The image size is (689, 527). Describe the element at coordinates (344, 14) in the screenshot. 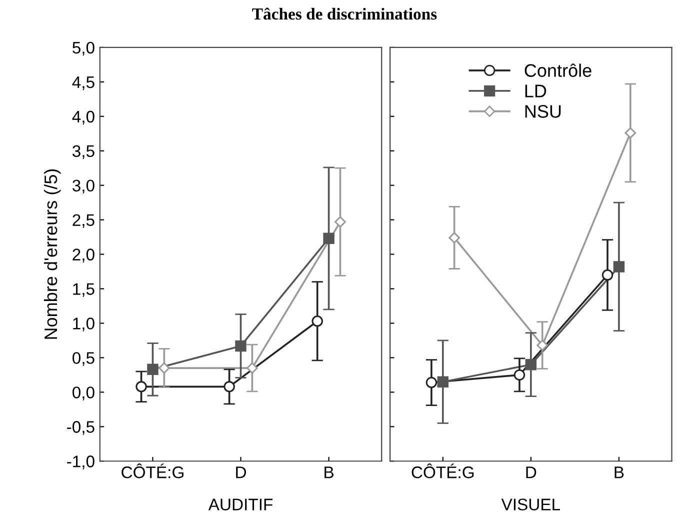

I see `chart-title: Tâches de discriminations` at that location.